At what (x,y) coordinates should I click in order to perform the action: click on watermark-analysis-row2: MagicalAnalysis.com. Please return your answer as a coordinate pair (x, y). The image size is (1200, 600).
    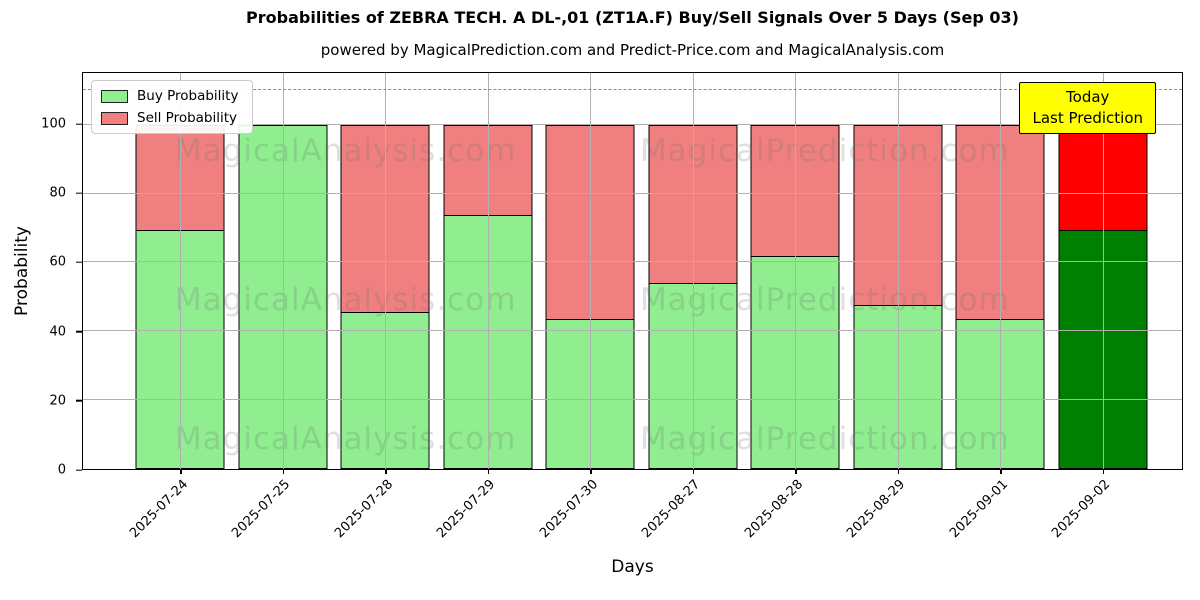
    Looking at the image, I should click on (345, 299).